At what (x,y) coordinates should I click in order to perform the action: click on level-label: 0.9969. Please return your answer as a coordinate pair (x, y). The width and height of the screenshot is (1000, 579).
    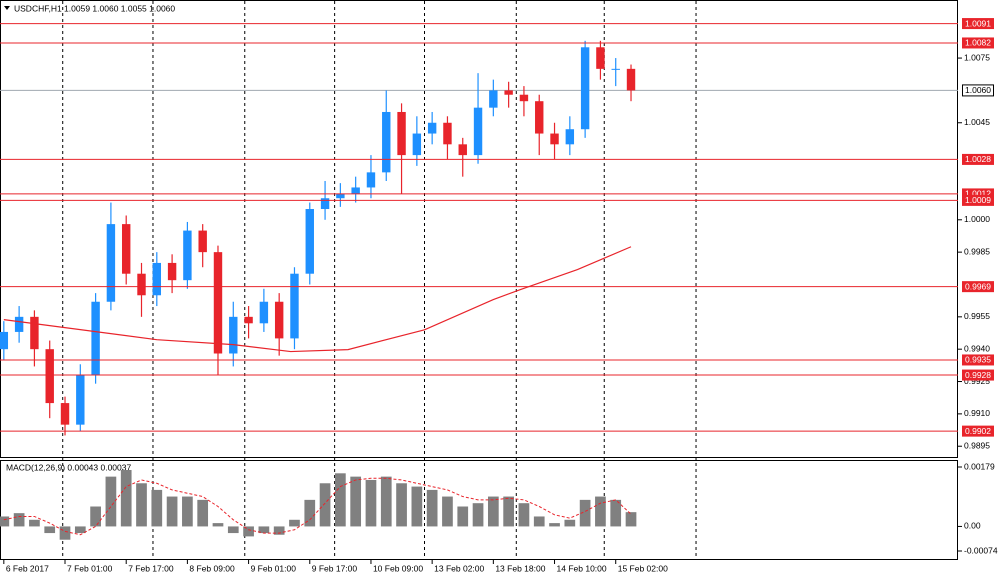
    Looking at the image, I should click on (978, 286).